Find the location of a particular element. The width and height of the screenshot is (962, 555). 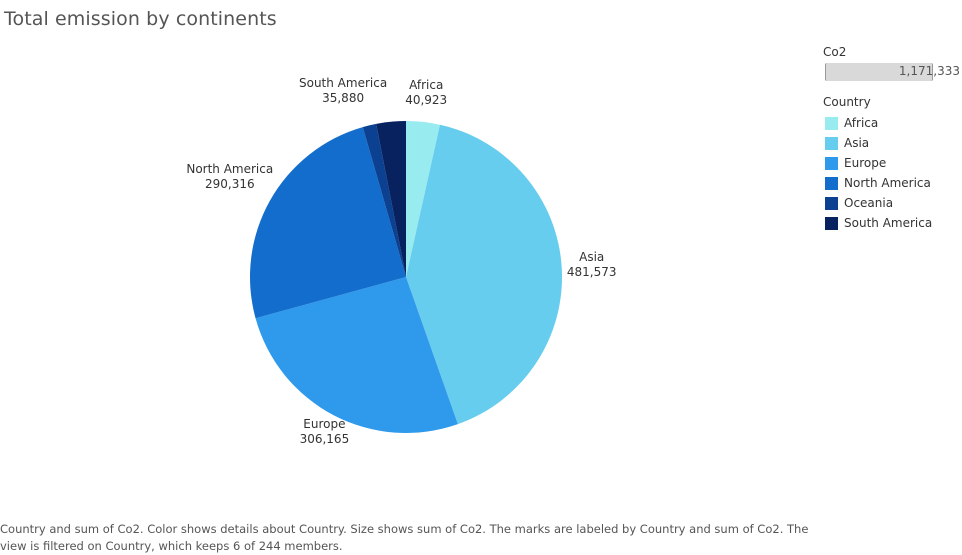

slice-label-africa: Africa 40,923 is located at coordinates (426, 92).